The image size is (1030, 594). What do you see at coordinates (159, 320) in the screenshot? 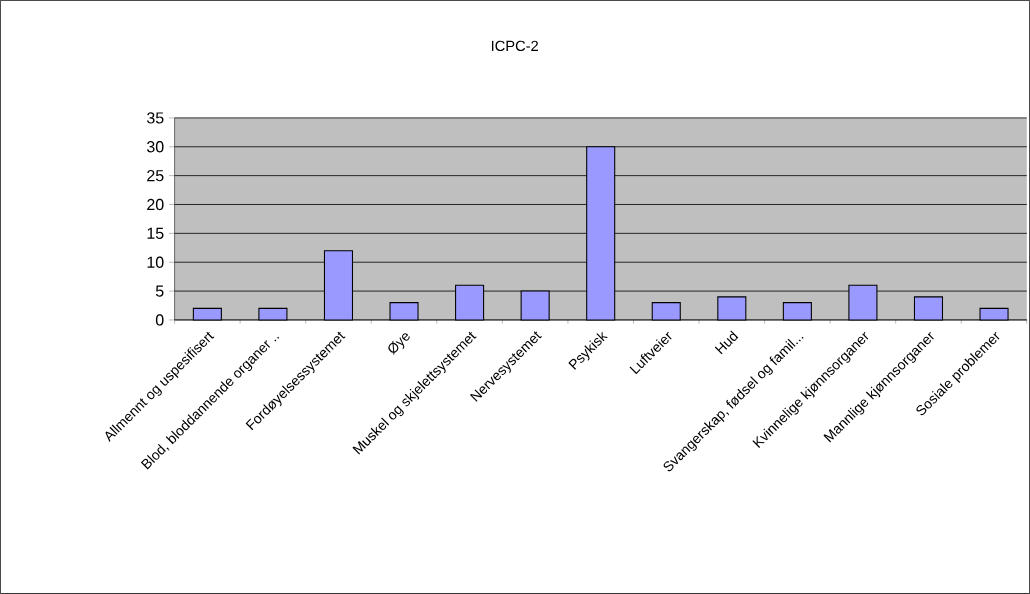
I see `y-tick-label: 0` at bounding box center [159, 320].